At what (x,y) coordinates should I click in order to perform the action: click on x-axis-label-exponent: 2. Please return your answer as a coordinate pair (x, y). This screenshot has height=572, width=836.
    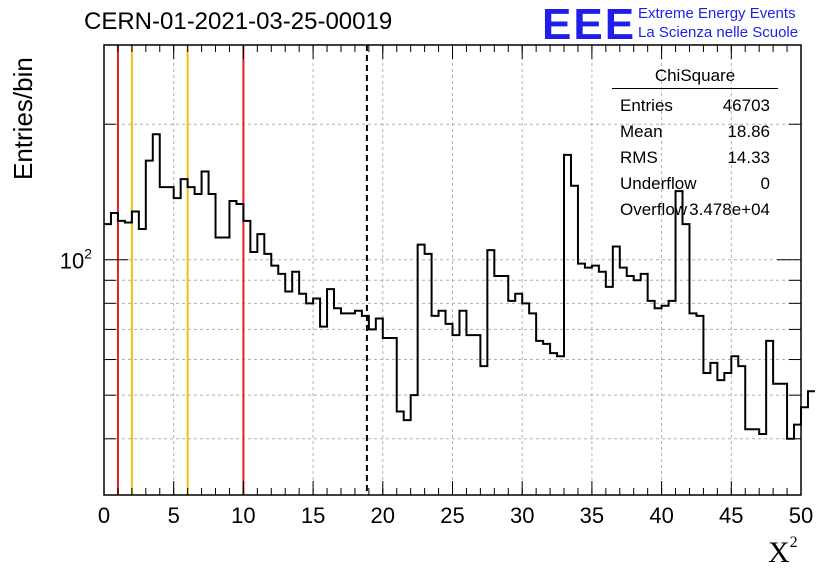
    Looking at the image, I should click on (793, 542).